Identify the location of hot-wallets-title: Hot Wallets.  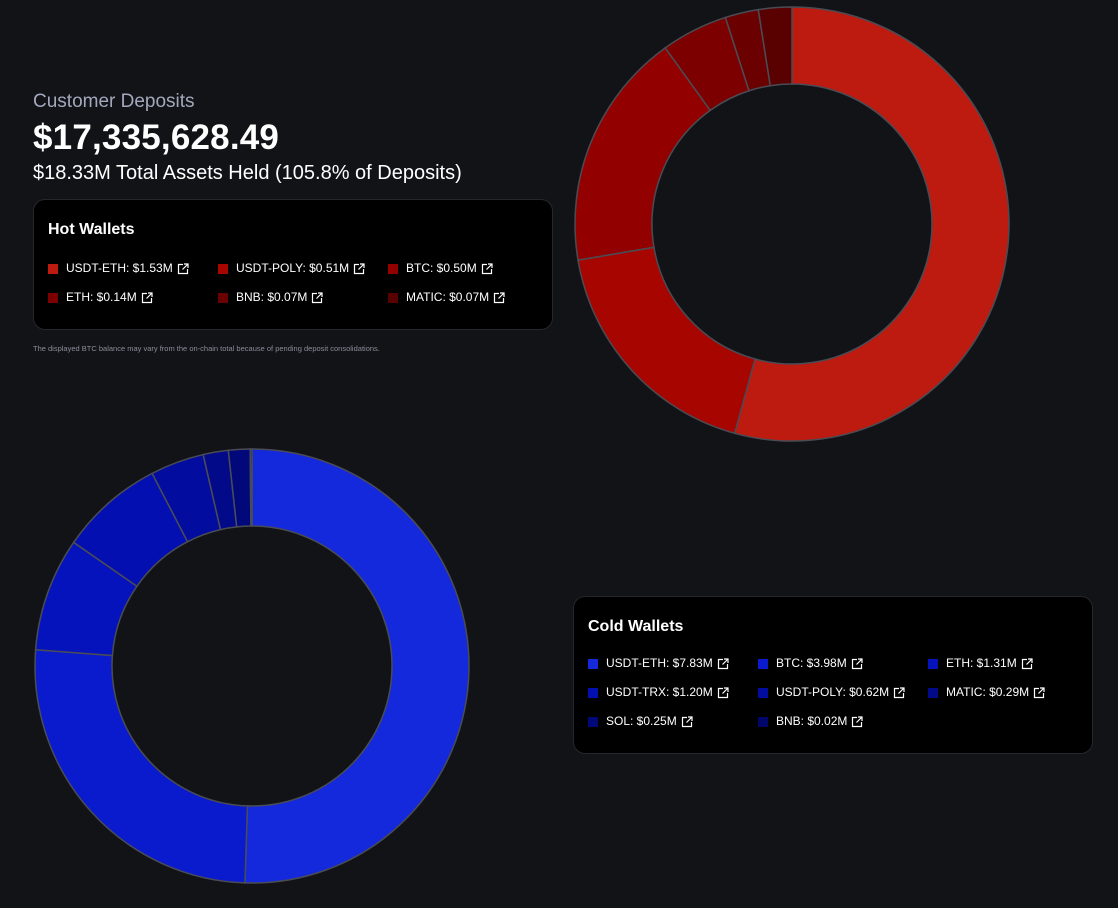
(91, 229).